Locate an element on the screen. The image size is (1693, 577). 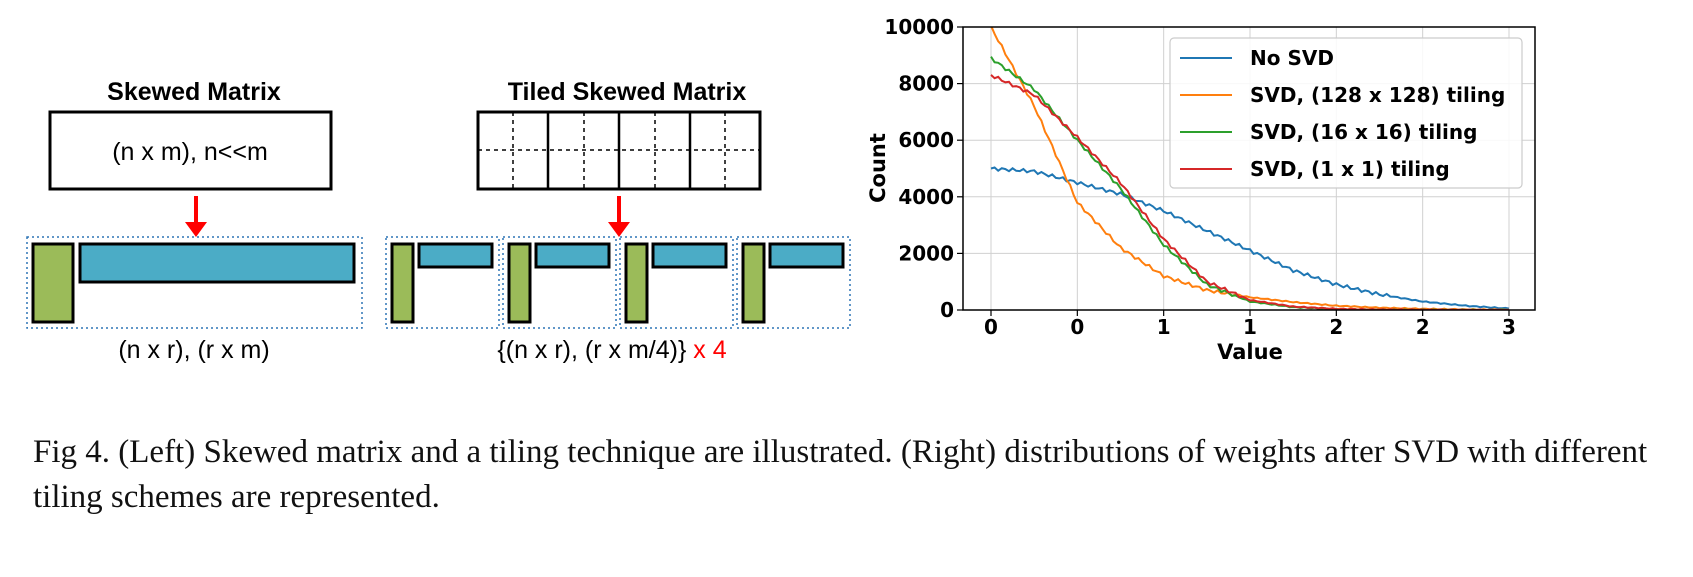
tiled-matrix-grid is located at coordinates (619, 150).